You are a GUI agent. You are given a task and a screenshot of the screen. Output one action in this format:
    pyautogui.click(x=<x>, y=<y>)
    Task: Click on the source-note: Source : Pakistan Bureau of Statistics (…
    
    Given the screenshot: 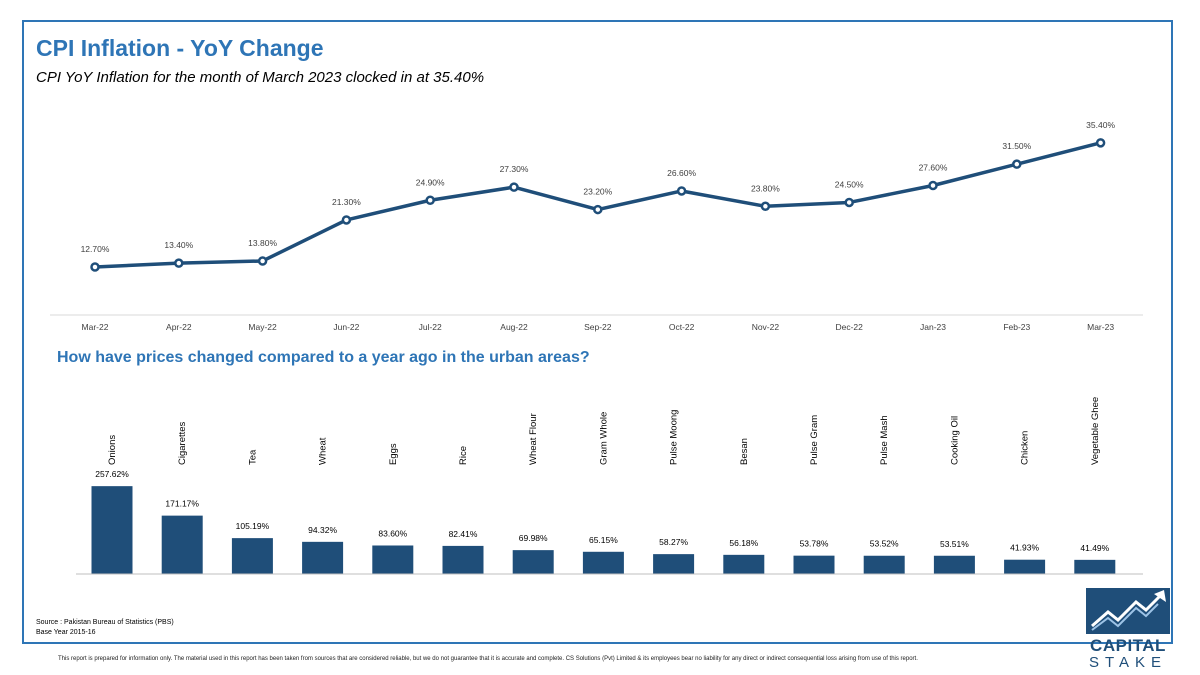 What is the action you would take?
    pyautogui.click(x=105, y=628)
    